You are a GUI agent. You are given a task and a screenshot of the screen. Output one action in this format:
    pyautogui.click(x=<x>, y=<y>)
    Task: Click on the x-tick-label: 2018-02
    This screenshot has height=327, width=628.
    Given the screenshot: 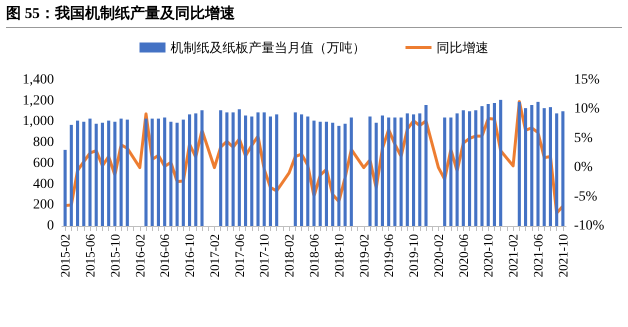 What is the action you would take?
    pyautogui.click(x=289, y=256)
    